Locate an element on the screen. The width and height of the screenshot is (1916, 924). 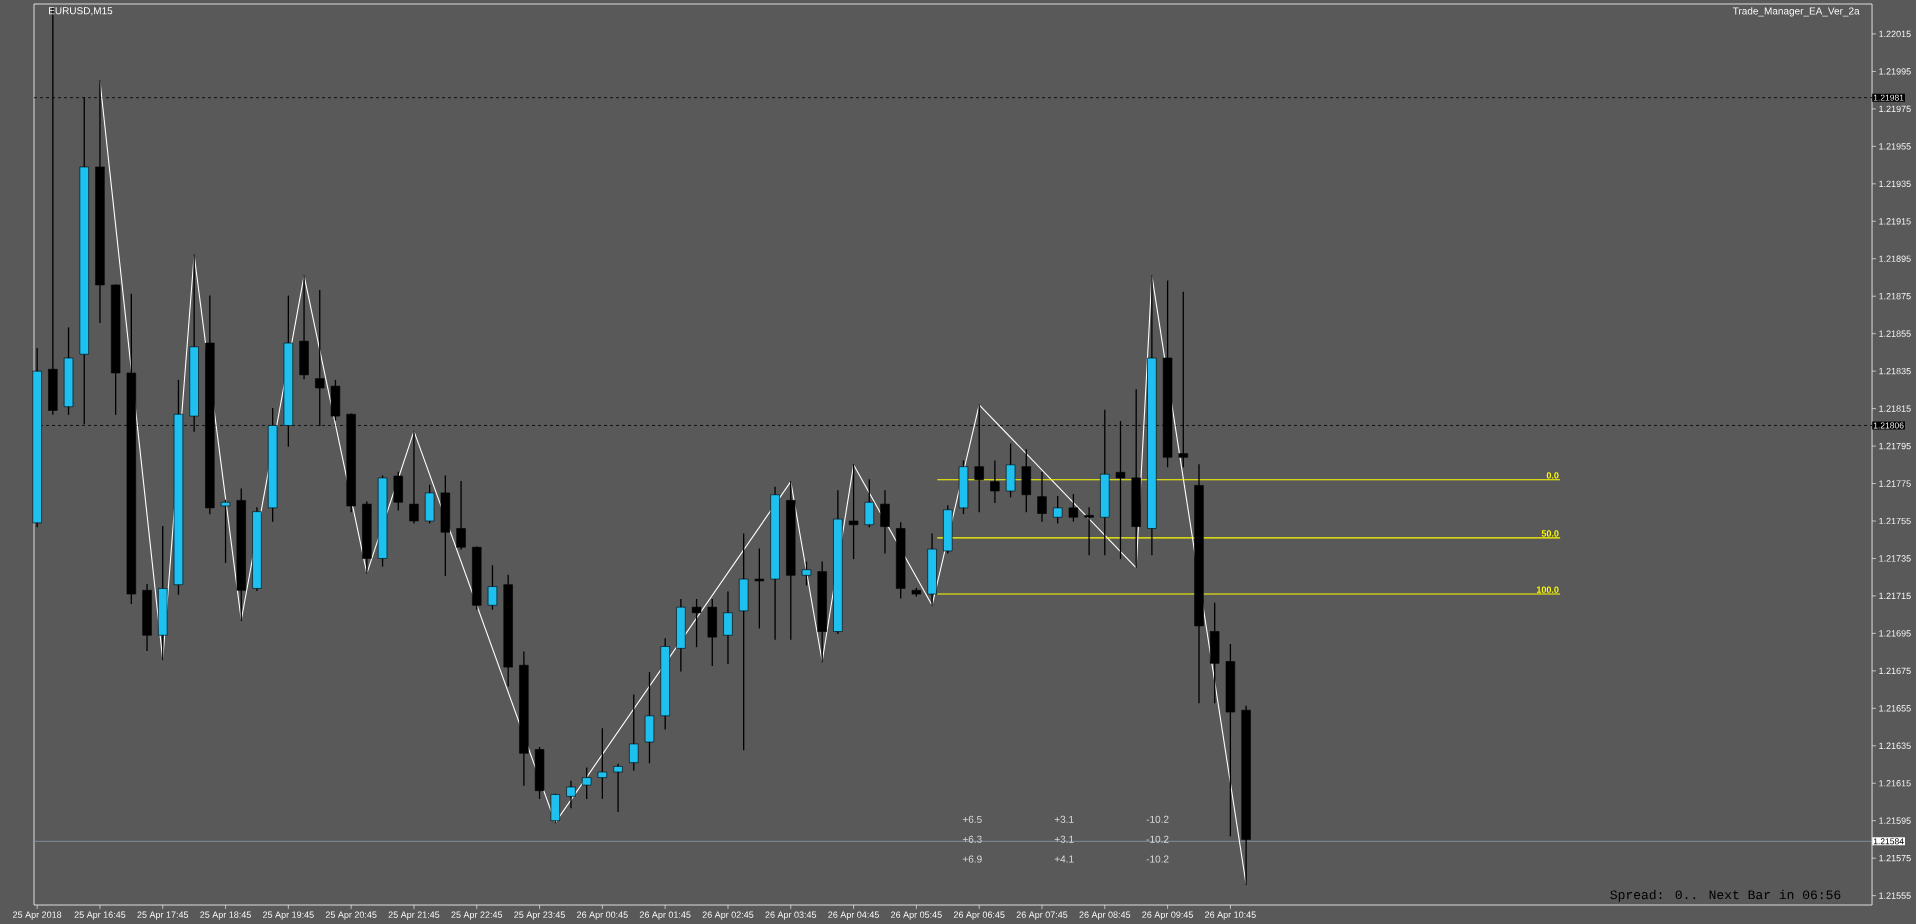
x-tick-label: 26 Apr 01:45 is located at coordinates (665, 915).